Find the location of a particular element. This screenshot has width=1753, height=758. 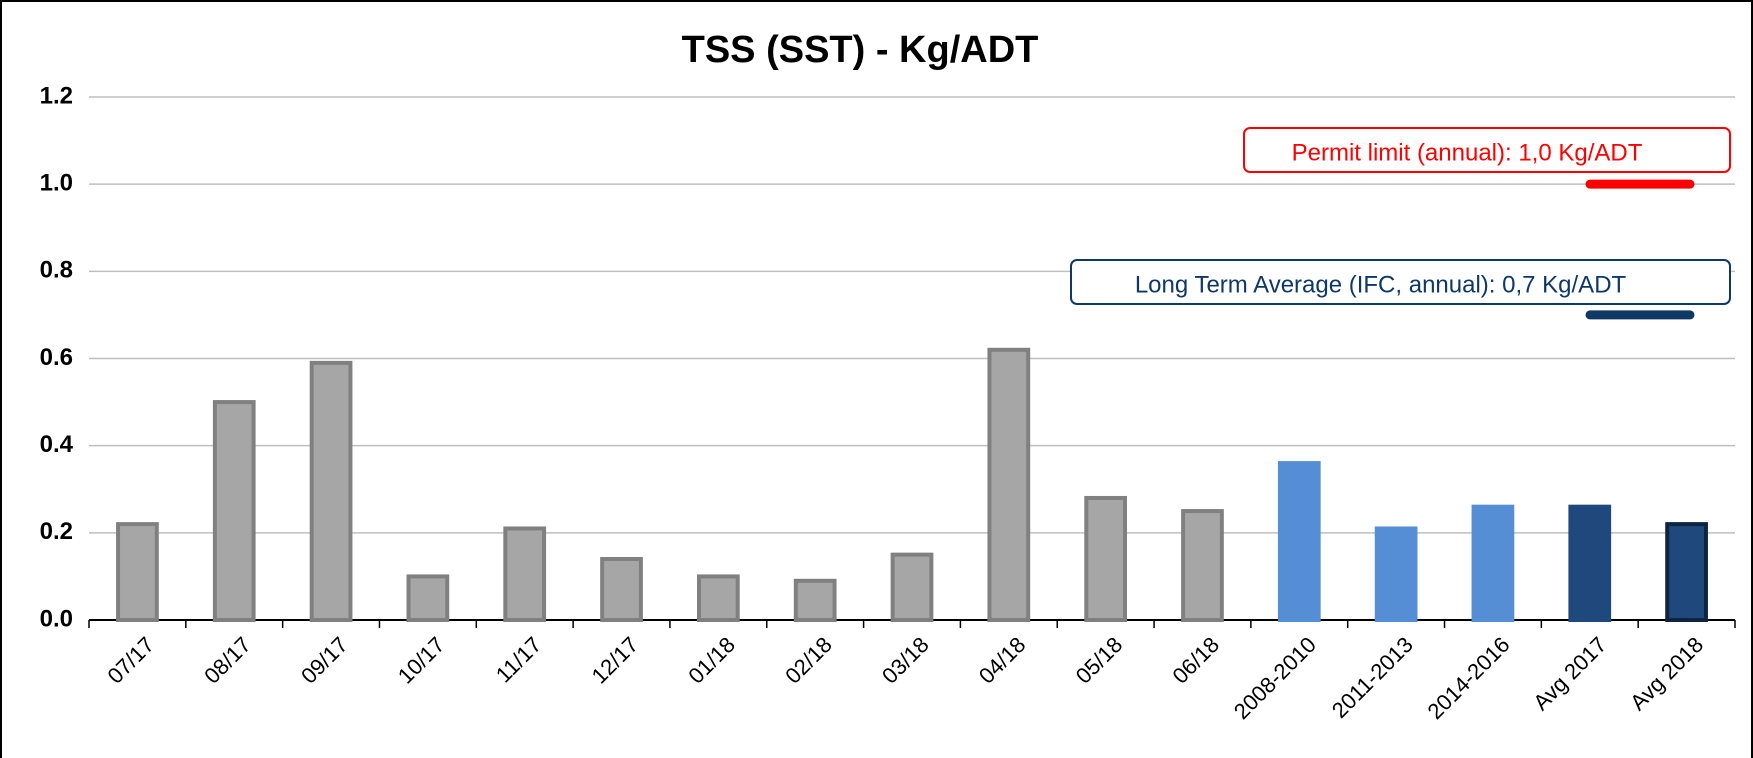

y-tick-label: 0.0 is located at coordinates (56, 618).